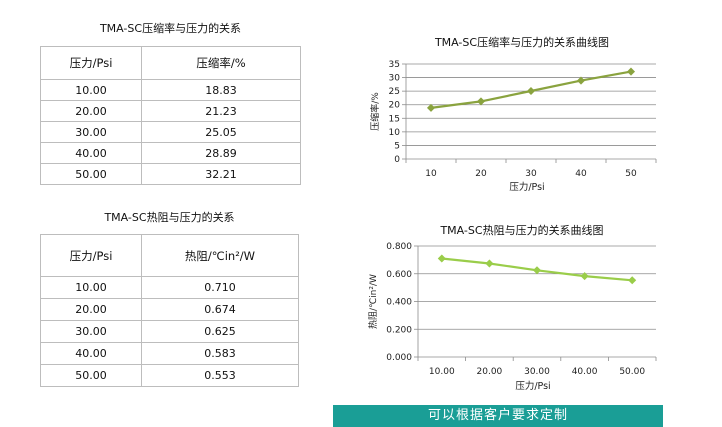  Describe the element at coordinates (169, 217) in the screenshot. I see `table2-title: TMA-SC热阻与压力的关系` at that location.